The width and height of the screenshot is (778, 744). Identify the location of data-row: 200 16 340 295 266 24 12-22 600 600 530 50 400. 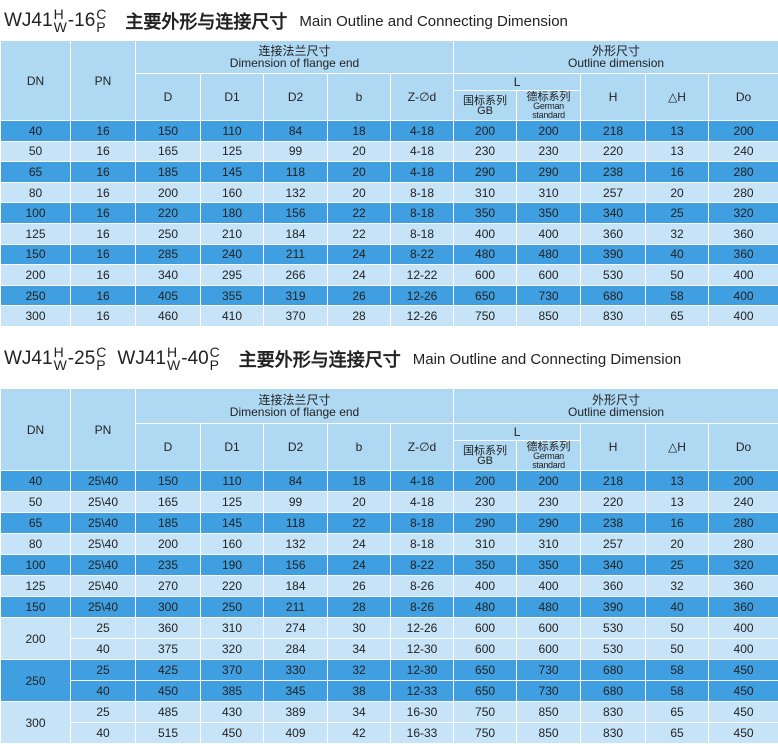
(389, 275).